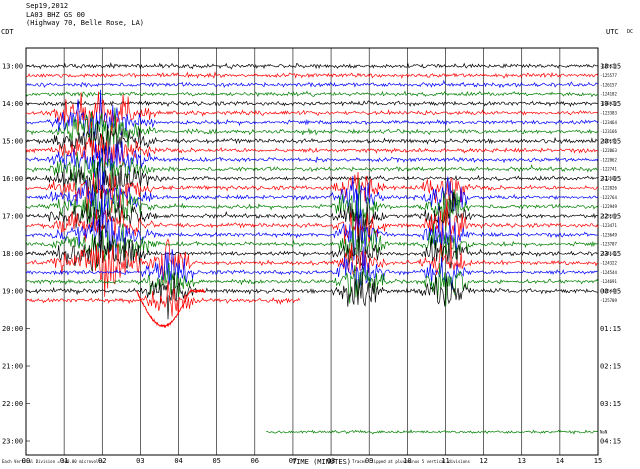 The image size is (640, 469). I want to click on x-tick-label: 02, so click(102, 461).